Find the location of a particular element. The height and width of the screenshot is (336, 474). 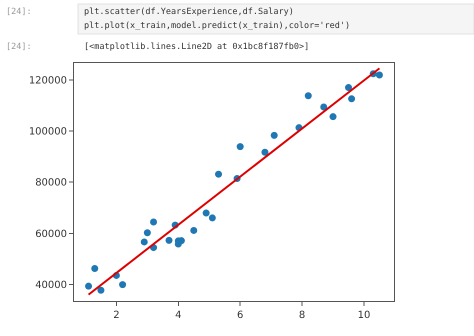

text: [<matplotlib.lines.Line2D at 0x1bc8f187fb0>] is located at coordinates (197, 47).